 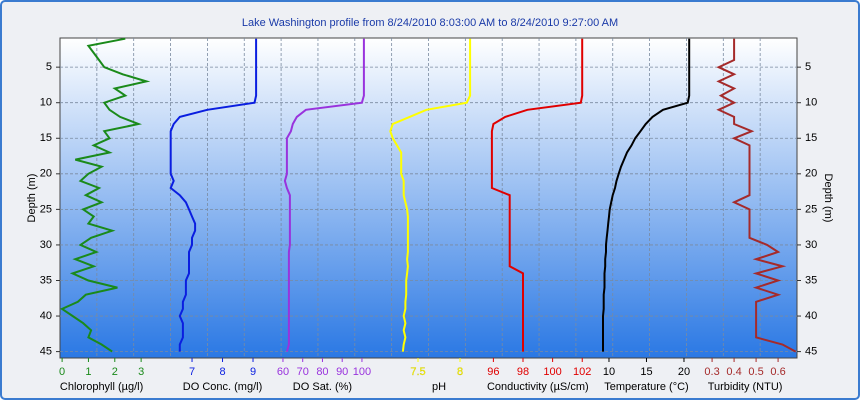 What do you see at coordinates (32, 198) in the screenshot?
I see `y-axis-label: Depth (m)` at bounding box center [32, 198].